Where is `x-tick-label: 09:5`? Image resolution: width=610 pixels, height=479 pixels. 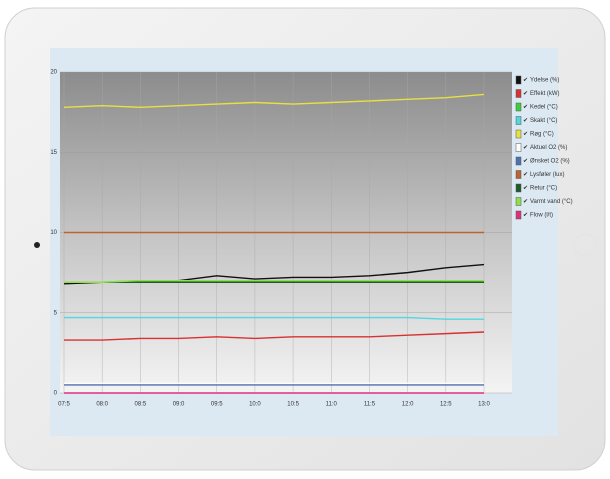
x-tick-label: 09:5 is located at coordinates (217, 405).